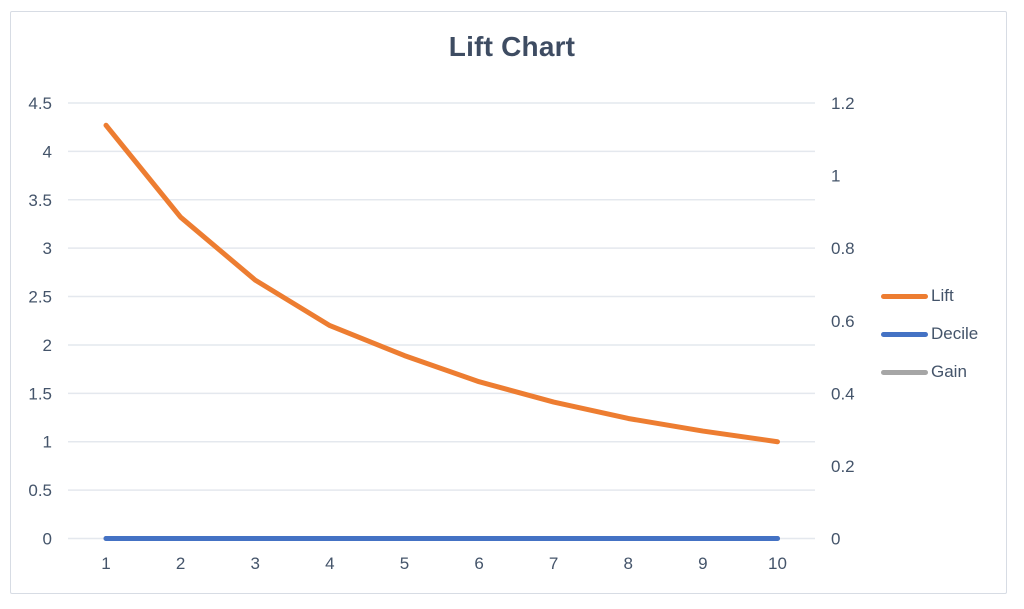 This screenshot has width=1024, height=609. Describe the element at coordinates (47, 248) in the screenshot. I see `left-axis-tick-label: 3` at that location.